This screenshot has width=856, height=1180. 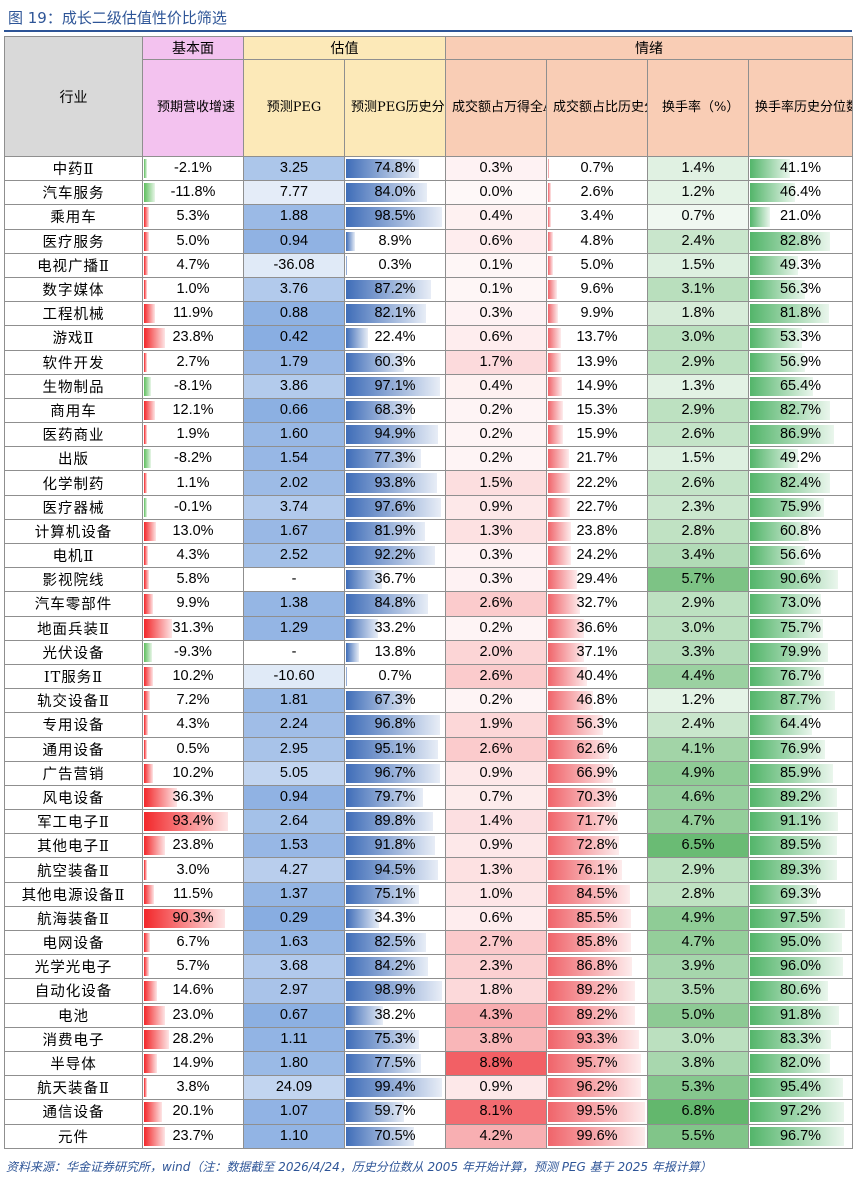 I want to click on table-row: 航空装备Ⅱ 3.0% 4.27 94.5% 1.3% 76.1% 2.9% 89.3%, so click(x=428, y=870).